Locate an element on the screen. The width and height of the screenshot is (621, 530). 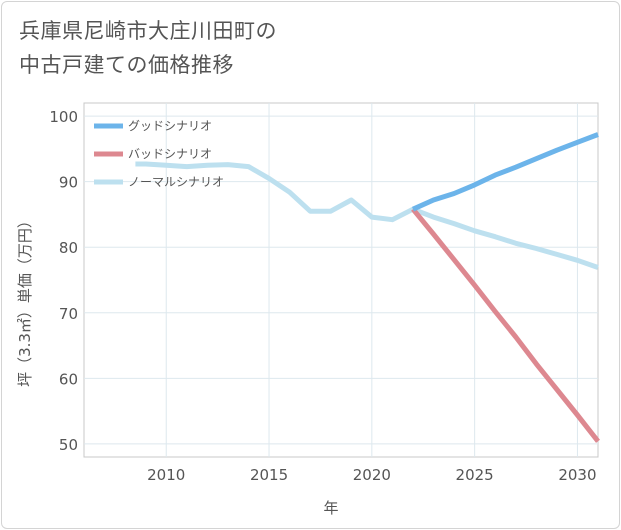
x-tick-label-2010: 2010 is located at coordinates (166, 475).